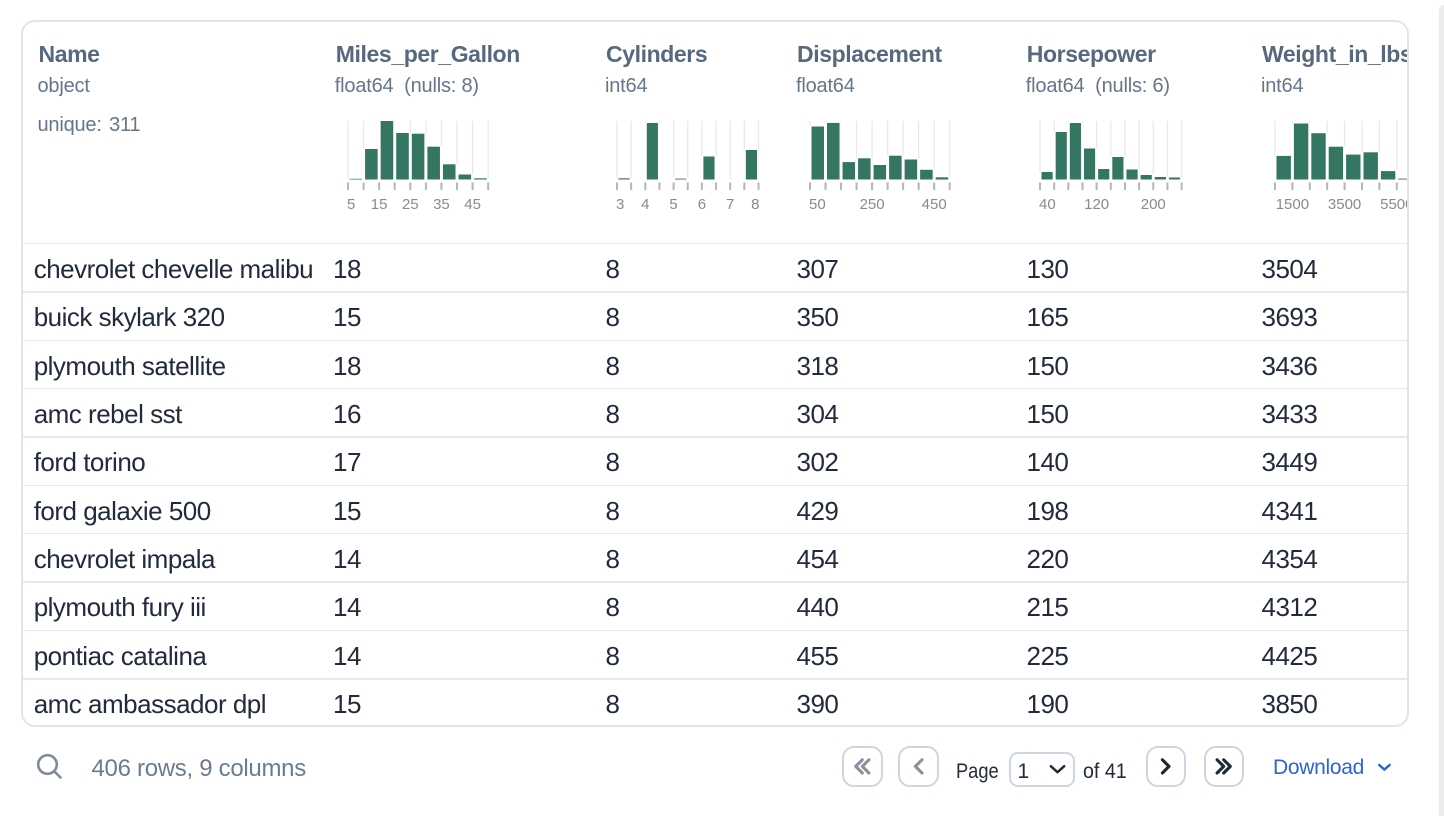 Image resolution: width=1444 pixels, height=816 pixels. I want to click on svg-text: 1500, so click(1292, 204).